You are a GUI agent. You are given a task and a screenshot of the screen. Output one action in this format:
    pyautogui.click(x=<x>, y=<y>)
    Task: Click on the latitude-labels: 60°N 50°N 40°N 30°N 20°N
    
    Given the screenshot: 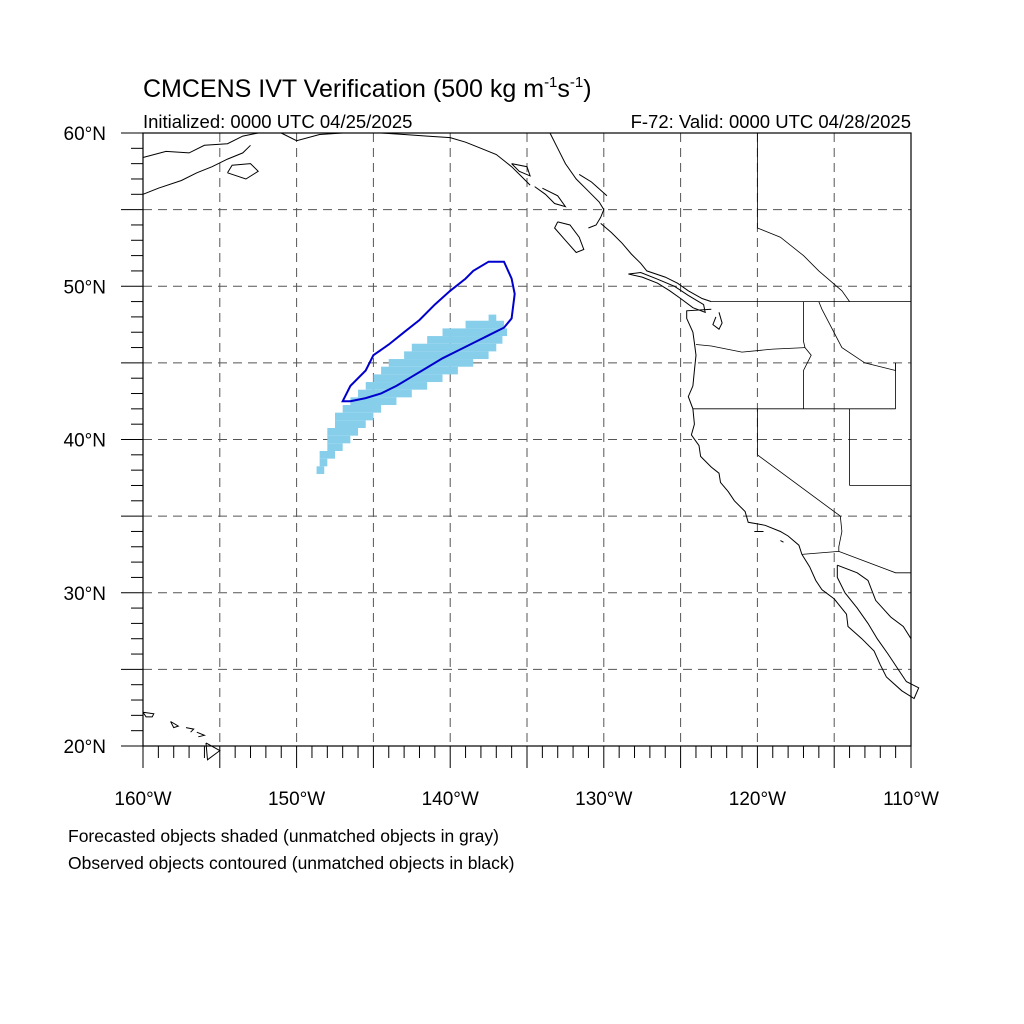 What is the action you would take?
    pyautogui.click(x=85, y=441)
    